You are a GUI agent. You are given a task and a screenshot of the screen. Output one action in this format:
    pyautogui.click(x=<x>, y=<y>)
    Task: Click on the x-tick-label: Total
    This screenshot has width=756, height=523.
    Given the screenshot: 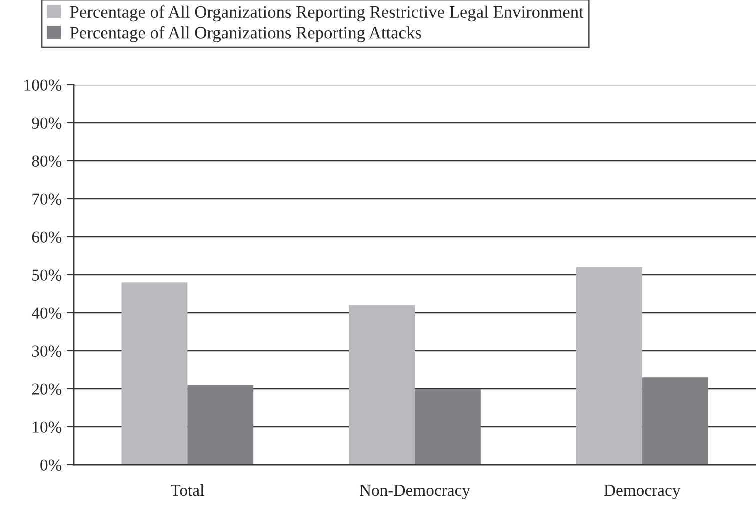 What is the action you would take?
    pyautogui.click(x=187, y=490)
    